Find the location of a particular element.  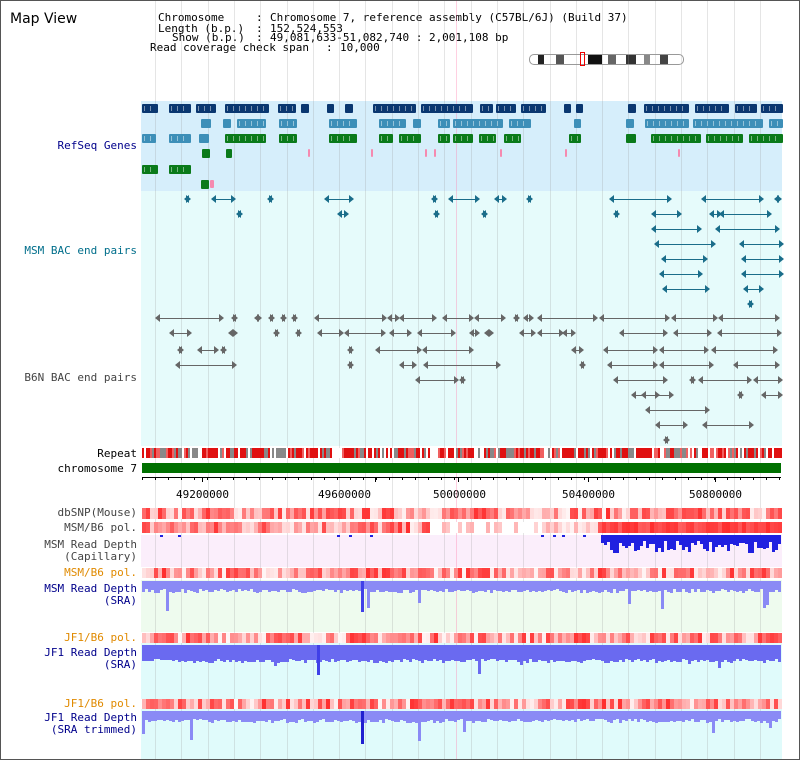

label-msm-depth-sra: MSM Read Depth (SRA) is located at coordinates (90, 594).